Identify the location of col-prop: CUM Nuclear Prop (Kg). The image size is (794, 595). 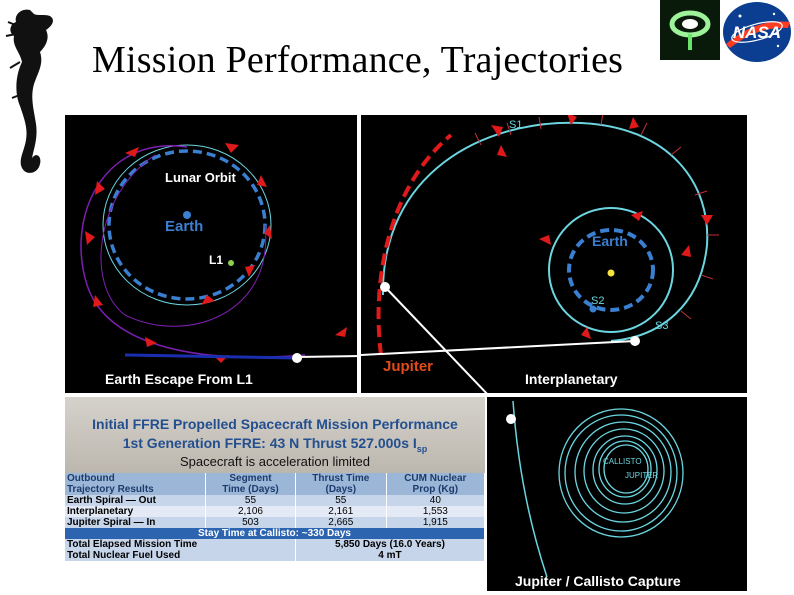
(436, 484).